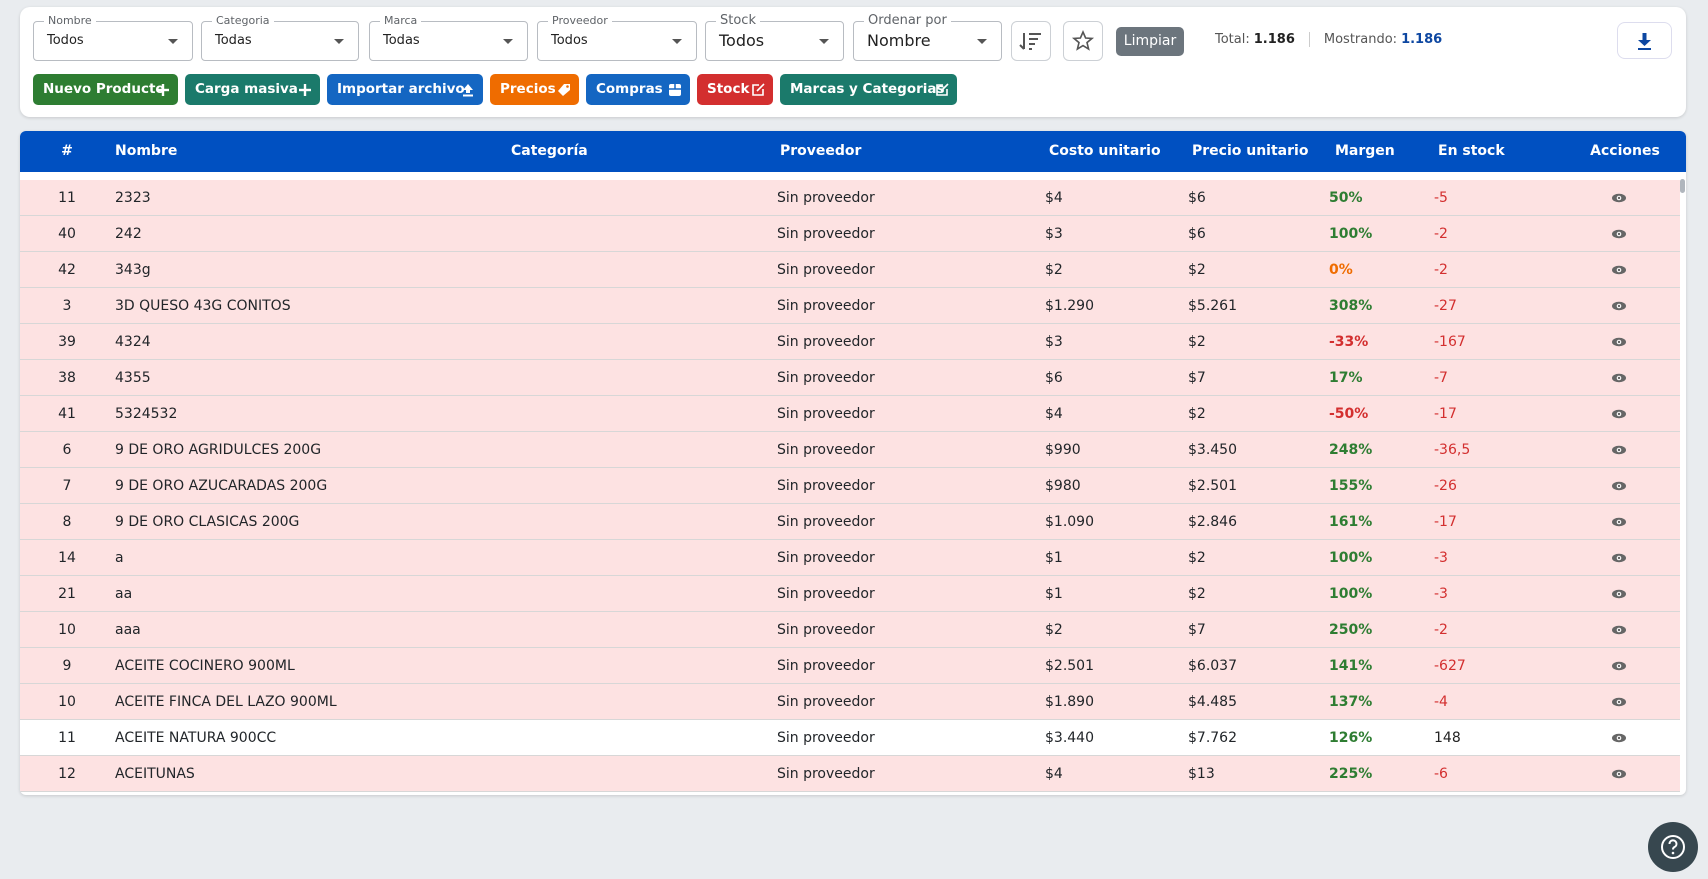  I want to click on filter-select: Stock Todos, so click(774, 37).